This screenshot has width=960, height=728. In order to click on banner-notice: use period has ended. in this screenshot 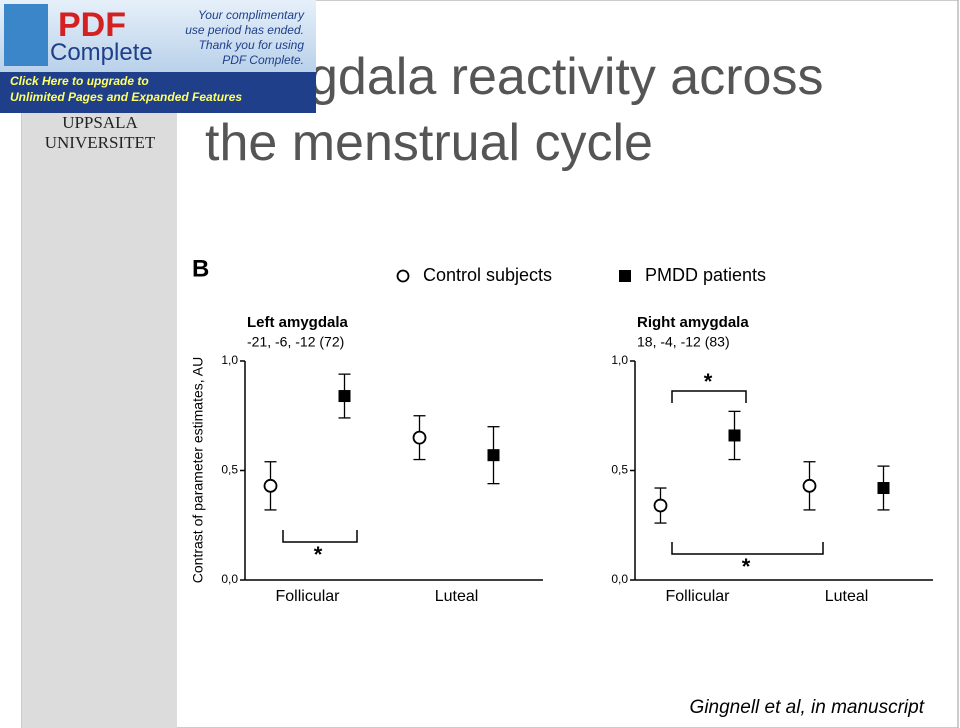, I will do `click(244, 30)`.